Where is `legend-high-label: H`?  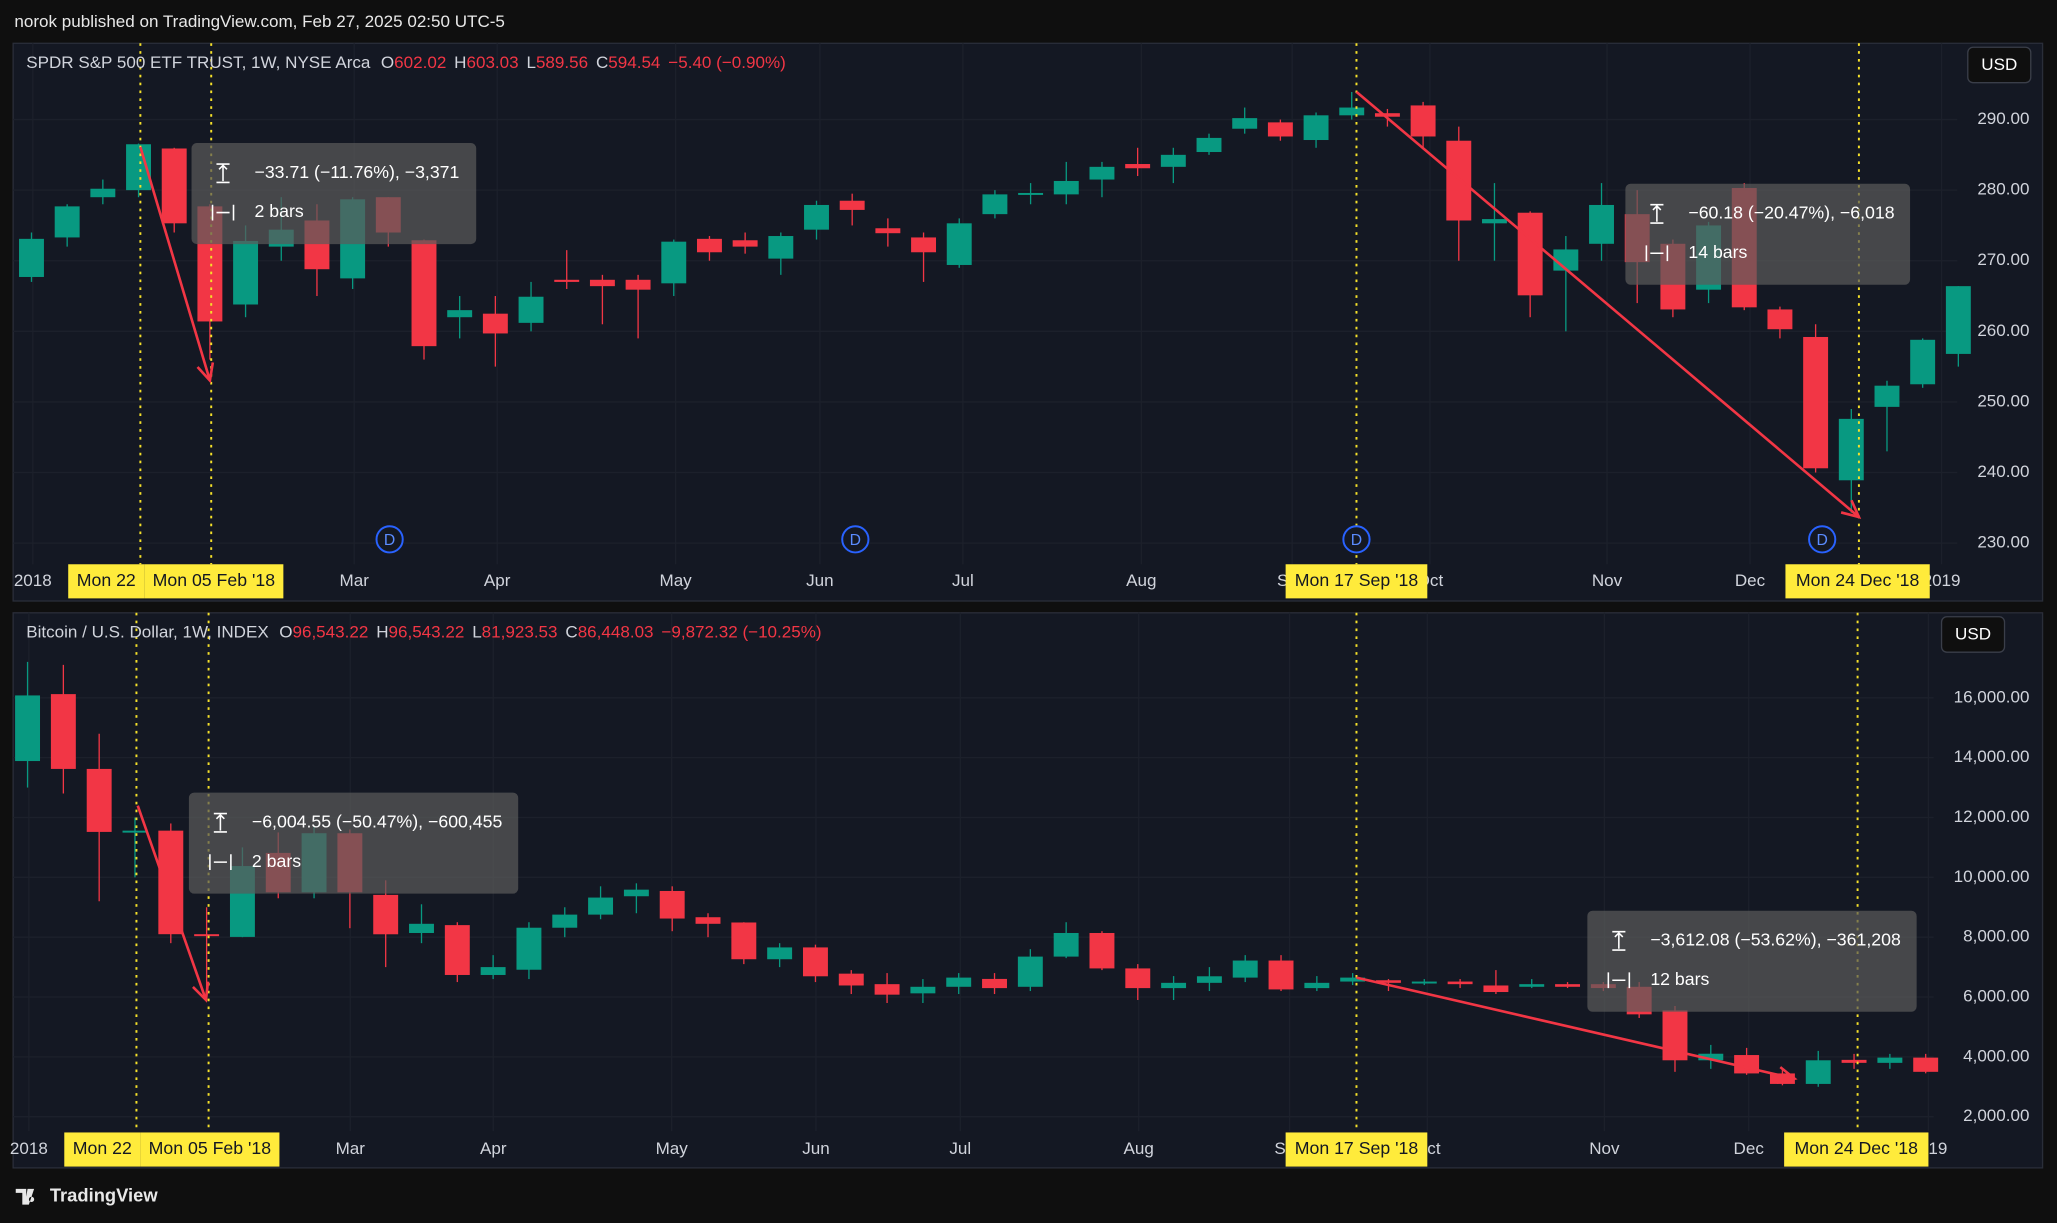
legend-high-label: H is located at coordinates (460, 61).